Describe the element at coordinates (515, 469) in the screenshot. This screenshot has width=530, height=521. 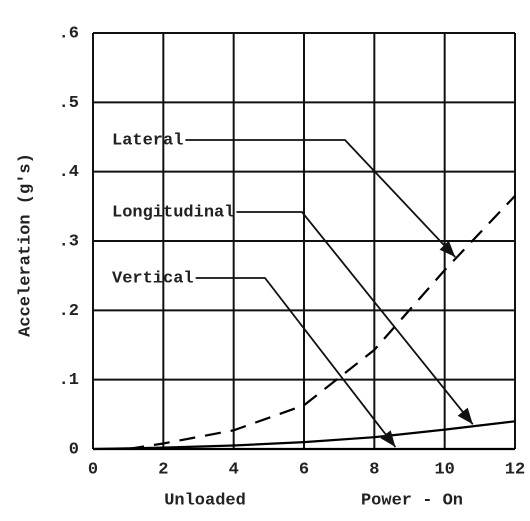
I see `x-tick-label: 12` at that location.